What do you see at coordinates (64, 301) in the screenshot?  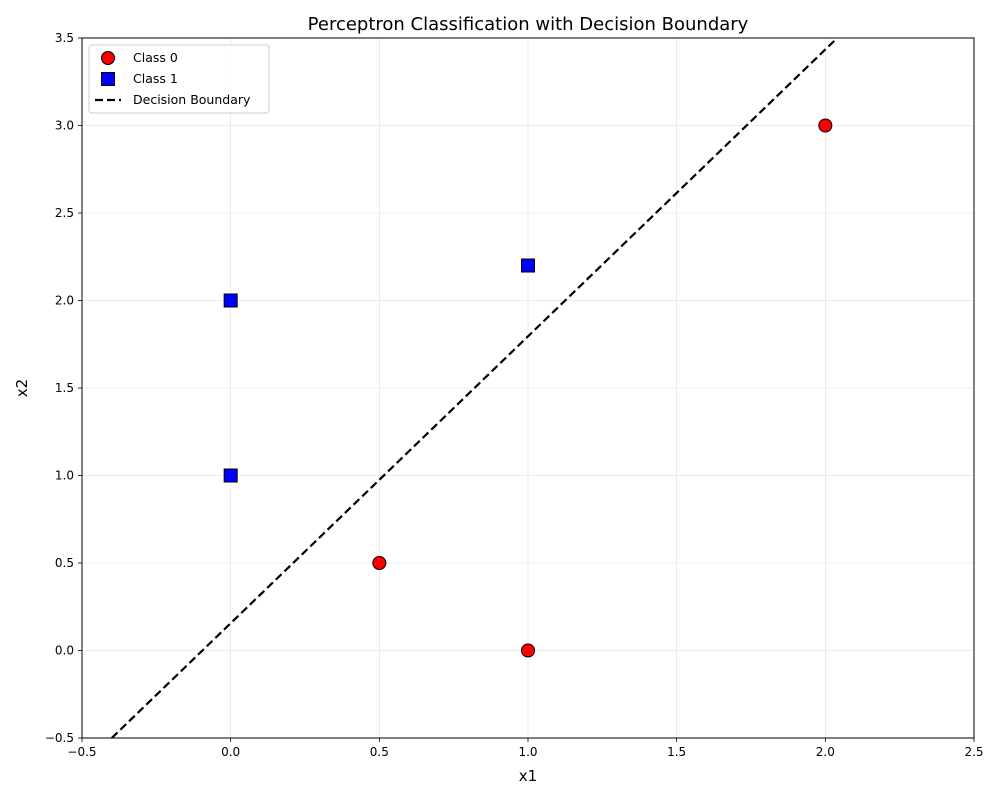 I see `y-tick-label: 2.0` at bounding box center [64, 301].